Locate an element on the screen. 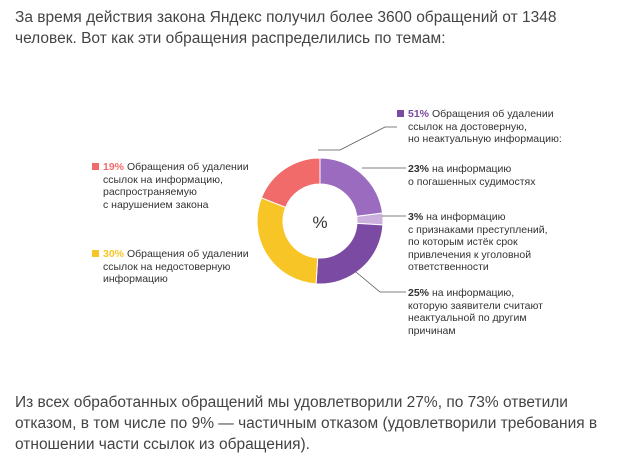  legend-swatch-red is located at coordinates (95, 166).